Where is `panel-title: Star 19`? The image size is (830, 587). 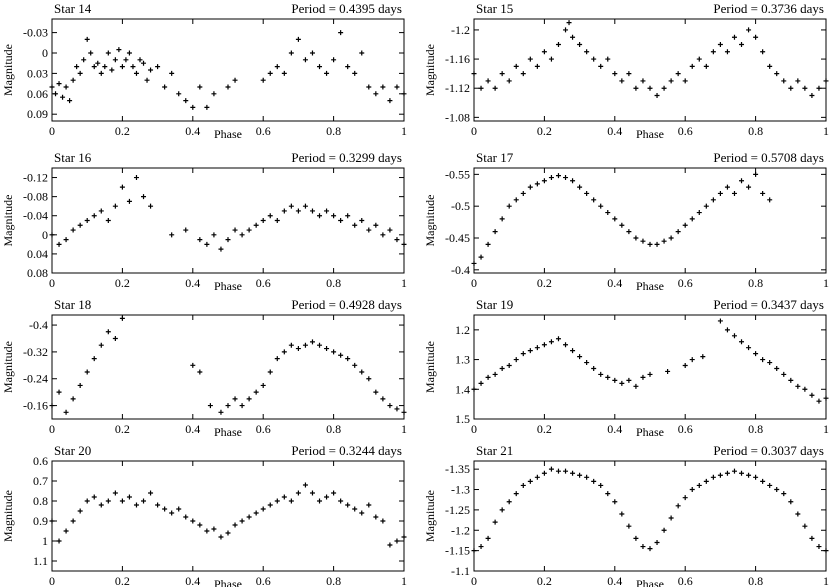
panel-title: Star 19 is located at coordinates (494, 304).